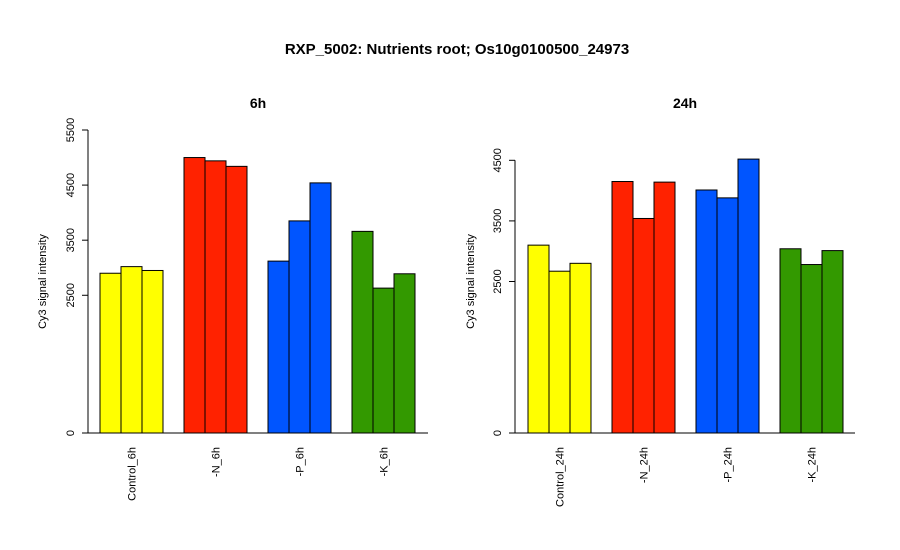 The height and width of the screenshot is (550, 900). What do you see at coordinates (385, 461) in the screenshot?
I see `x-category-label: -K_6h` at bounding box center [385, 461].